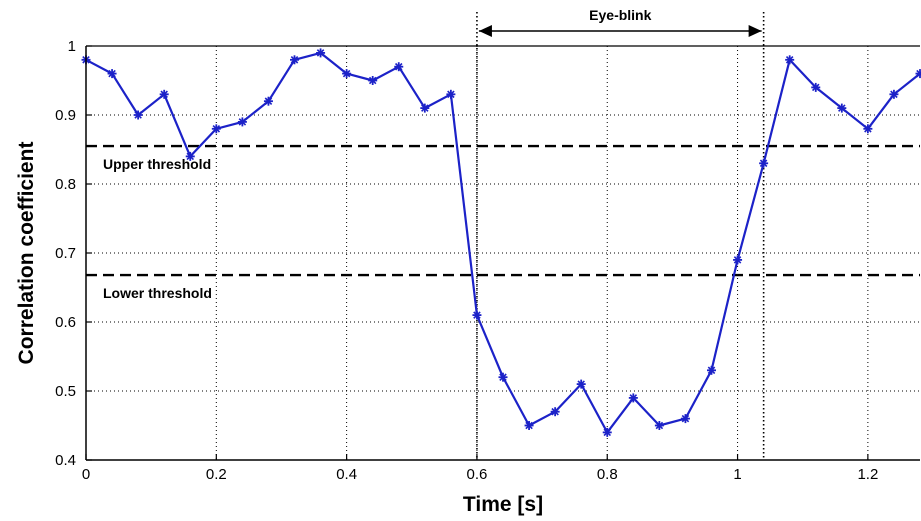 The image size is (921, 521). I want to click on threshold-label: Lower threshold, so click(157, 293).